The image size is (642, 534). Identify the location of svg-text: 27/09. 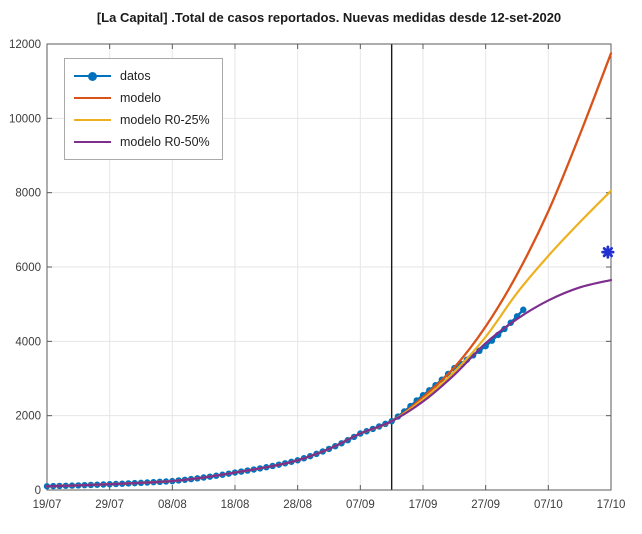
(485, 505).